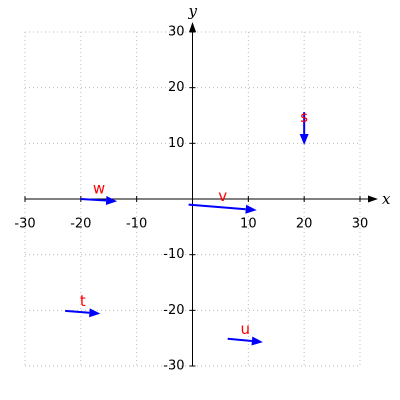  Describe the element at coordinates (176, 32) in the screenshot. I see `y-tick-label: 30` at that location.